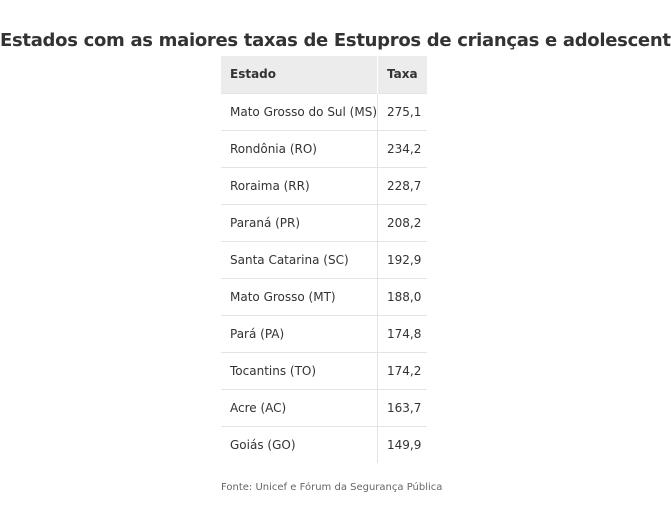 The image size is (671, 520). I want to click on table-row: Roraima (RR) 228,7, so click(324, 185).